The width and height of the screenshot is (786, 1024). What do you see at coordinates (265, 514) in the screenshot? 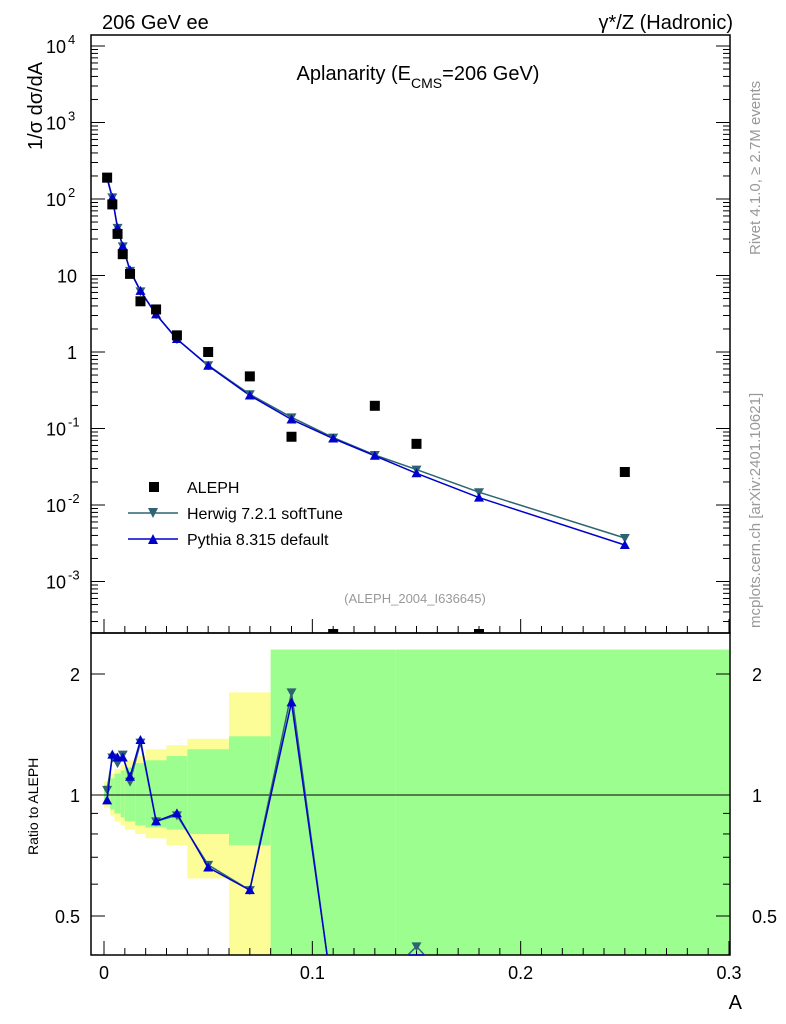
I see `legend-herwig-label: Herwig 7.2.1 softTune` at bounding box center [265, 514].